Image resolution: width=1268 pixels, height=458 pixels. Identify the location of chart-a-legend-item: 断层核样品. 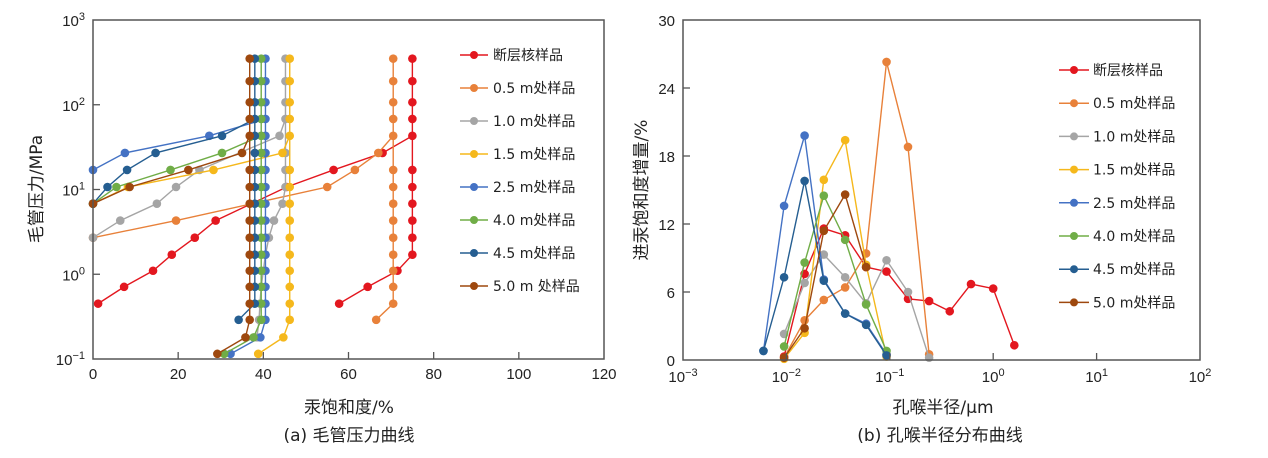
(511, 56).